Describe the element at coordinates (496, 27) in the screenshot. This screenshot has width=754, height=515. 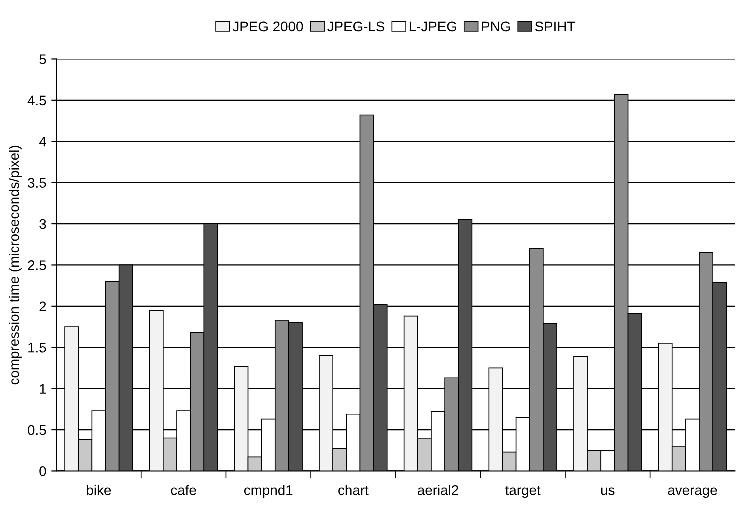
I see `legend-label: PNG` at that location.